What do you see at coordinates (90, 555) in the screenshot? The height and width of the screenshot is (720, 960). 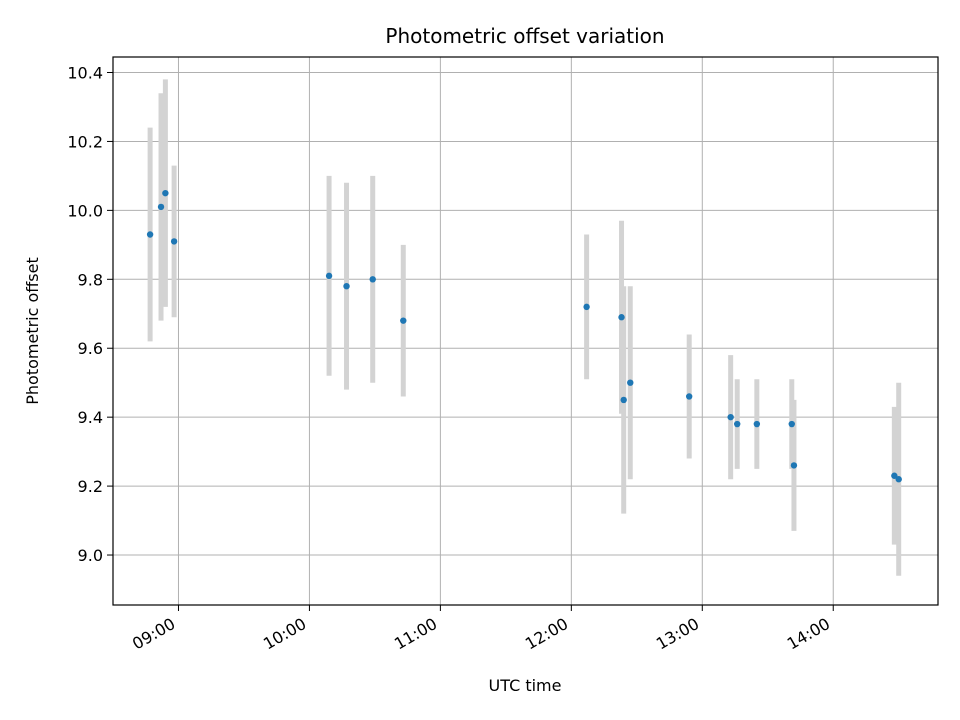 I see `y-tick-label: 9.0` at bounding box center [90, 555].